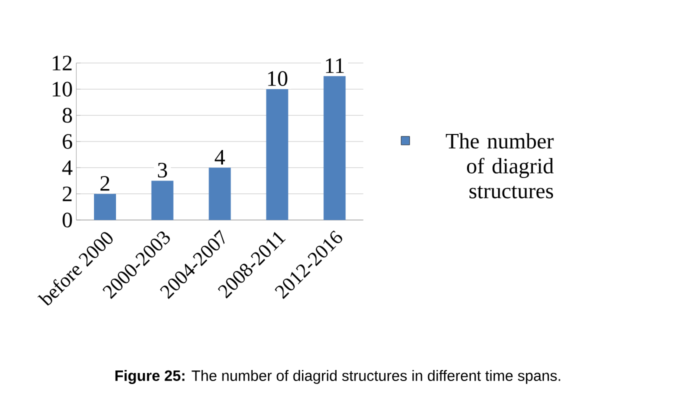 The width and height of the screenshot is (676, 412). Describe the element at coordinates (67, 194) in the screenshot. I see `y-tick-label: 2` at that location.